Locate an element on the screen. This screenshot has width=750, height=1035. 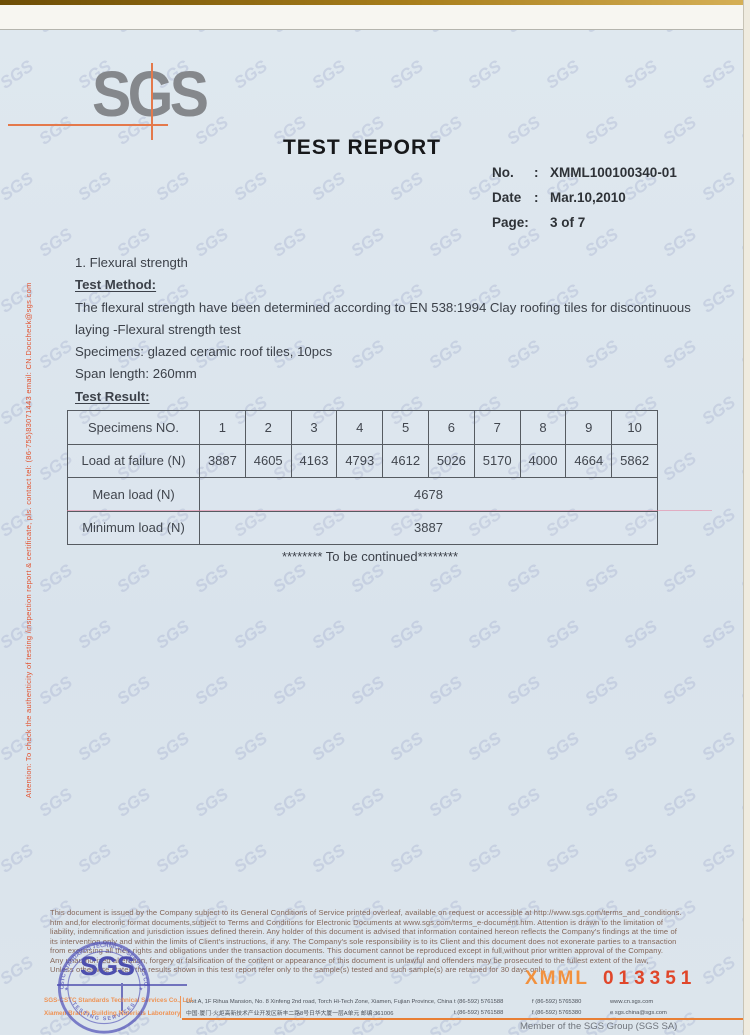
footer-logo-crosshair-vertical is located at coordinates (122, 997).